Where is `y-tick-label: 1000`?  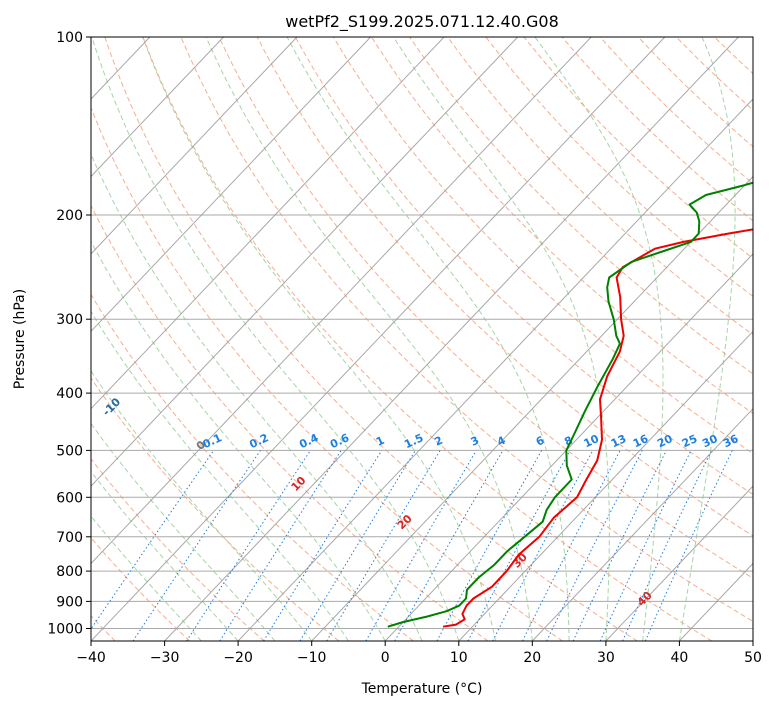
y-tick-label: 1000 is located at coordinates (65, 630).